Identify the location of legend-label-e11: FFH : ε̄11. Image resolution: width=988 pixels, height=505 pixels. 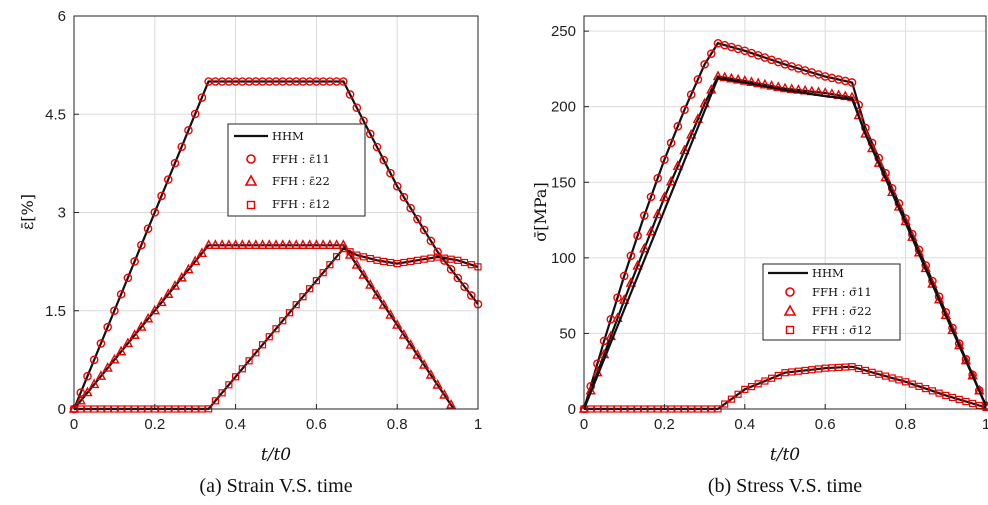
(301, 159).